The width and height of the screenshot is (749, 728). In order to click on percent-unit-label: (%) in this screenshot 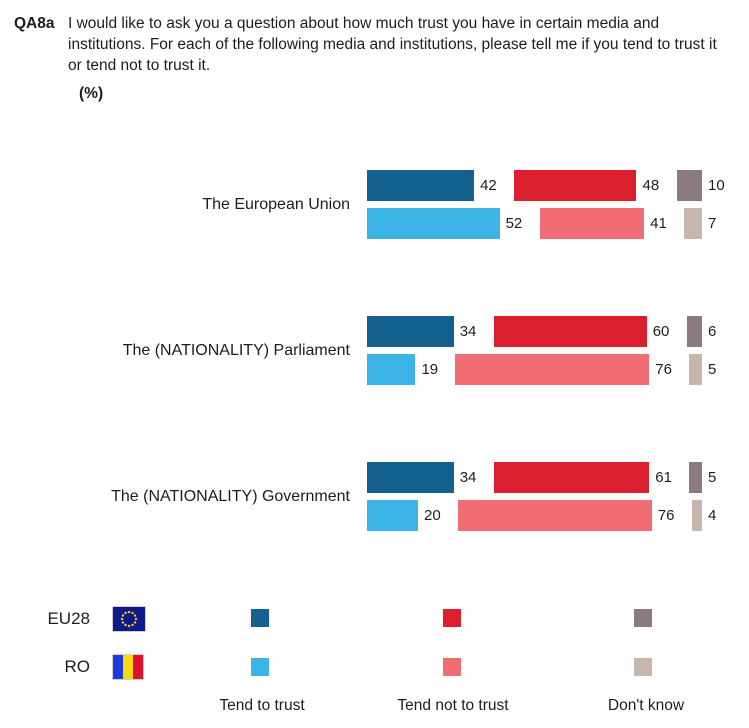, I will do `click(91, 93)`.